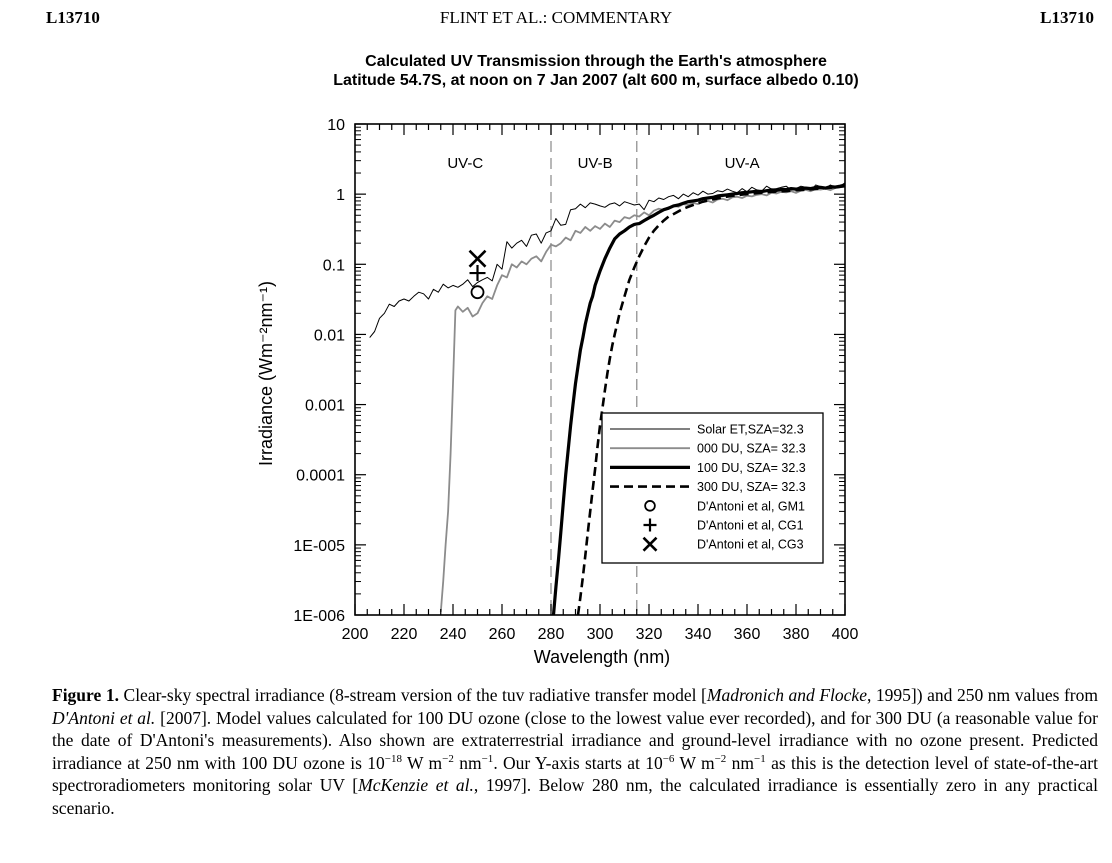 The width and height of the screenshot is (1112, 863). I want to click on y-tick-label: 0.01, so click(329, 335).